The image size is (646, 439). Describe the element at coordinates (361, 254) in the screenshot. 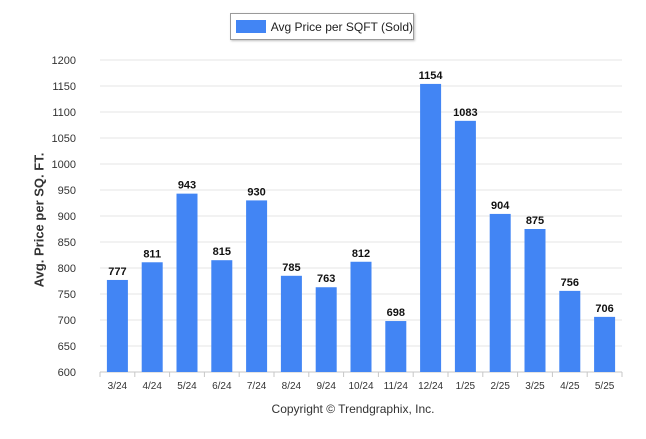

I see `data-label: 812` at that location.